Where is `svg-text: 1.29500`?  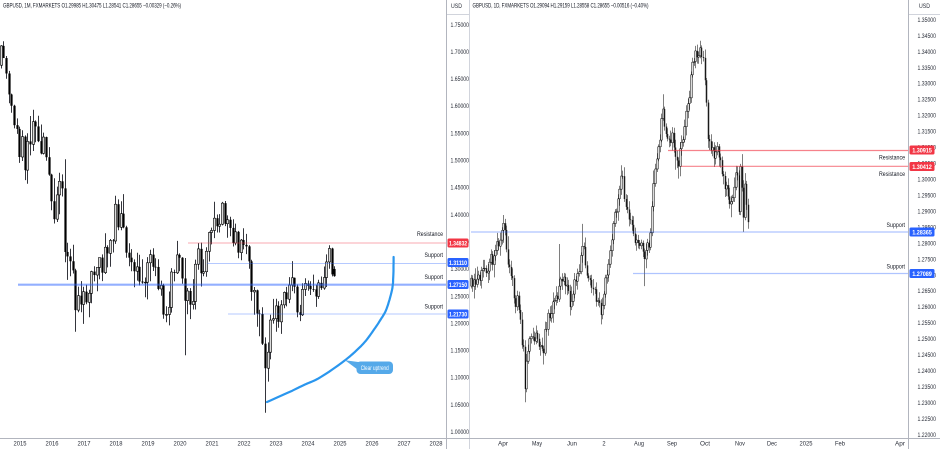
svg-text: 1.29500 is located at coordinates (927, 196).